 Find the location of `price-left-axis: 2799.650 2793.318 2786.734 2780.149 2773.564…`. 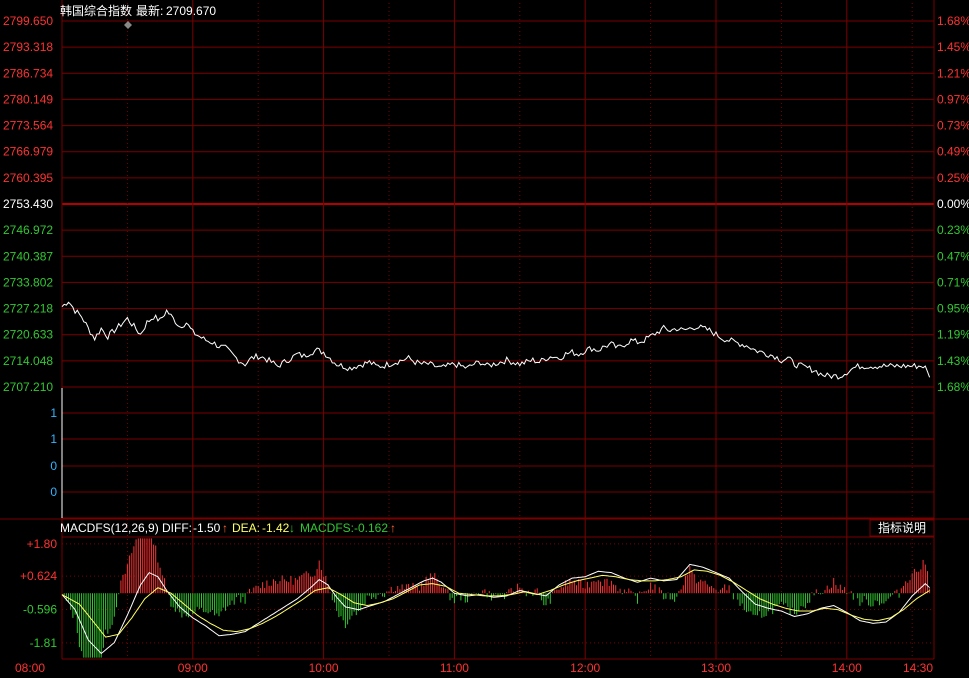

price-left-axis: 2799.650 2793.318 2786.734 2780.149 2773.564… is located at coordinates (28, 204).